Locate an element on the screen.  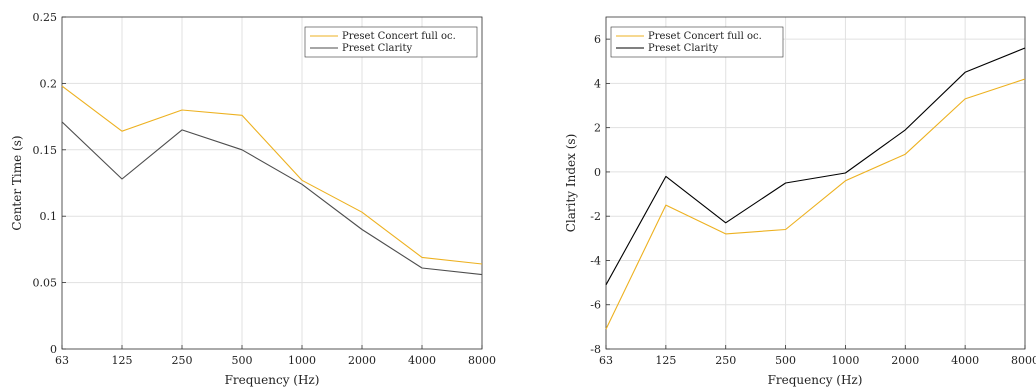
y-tick-label: 2 is located at coordinates (597, 128).